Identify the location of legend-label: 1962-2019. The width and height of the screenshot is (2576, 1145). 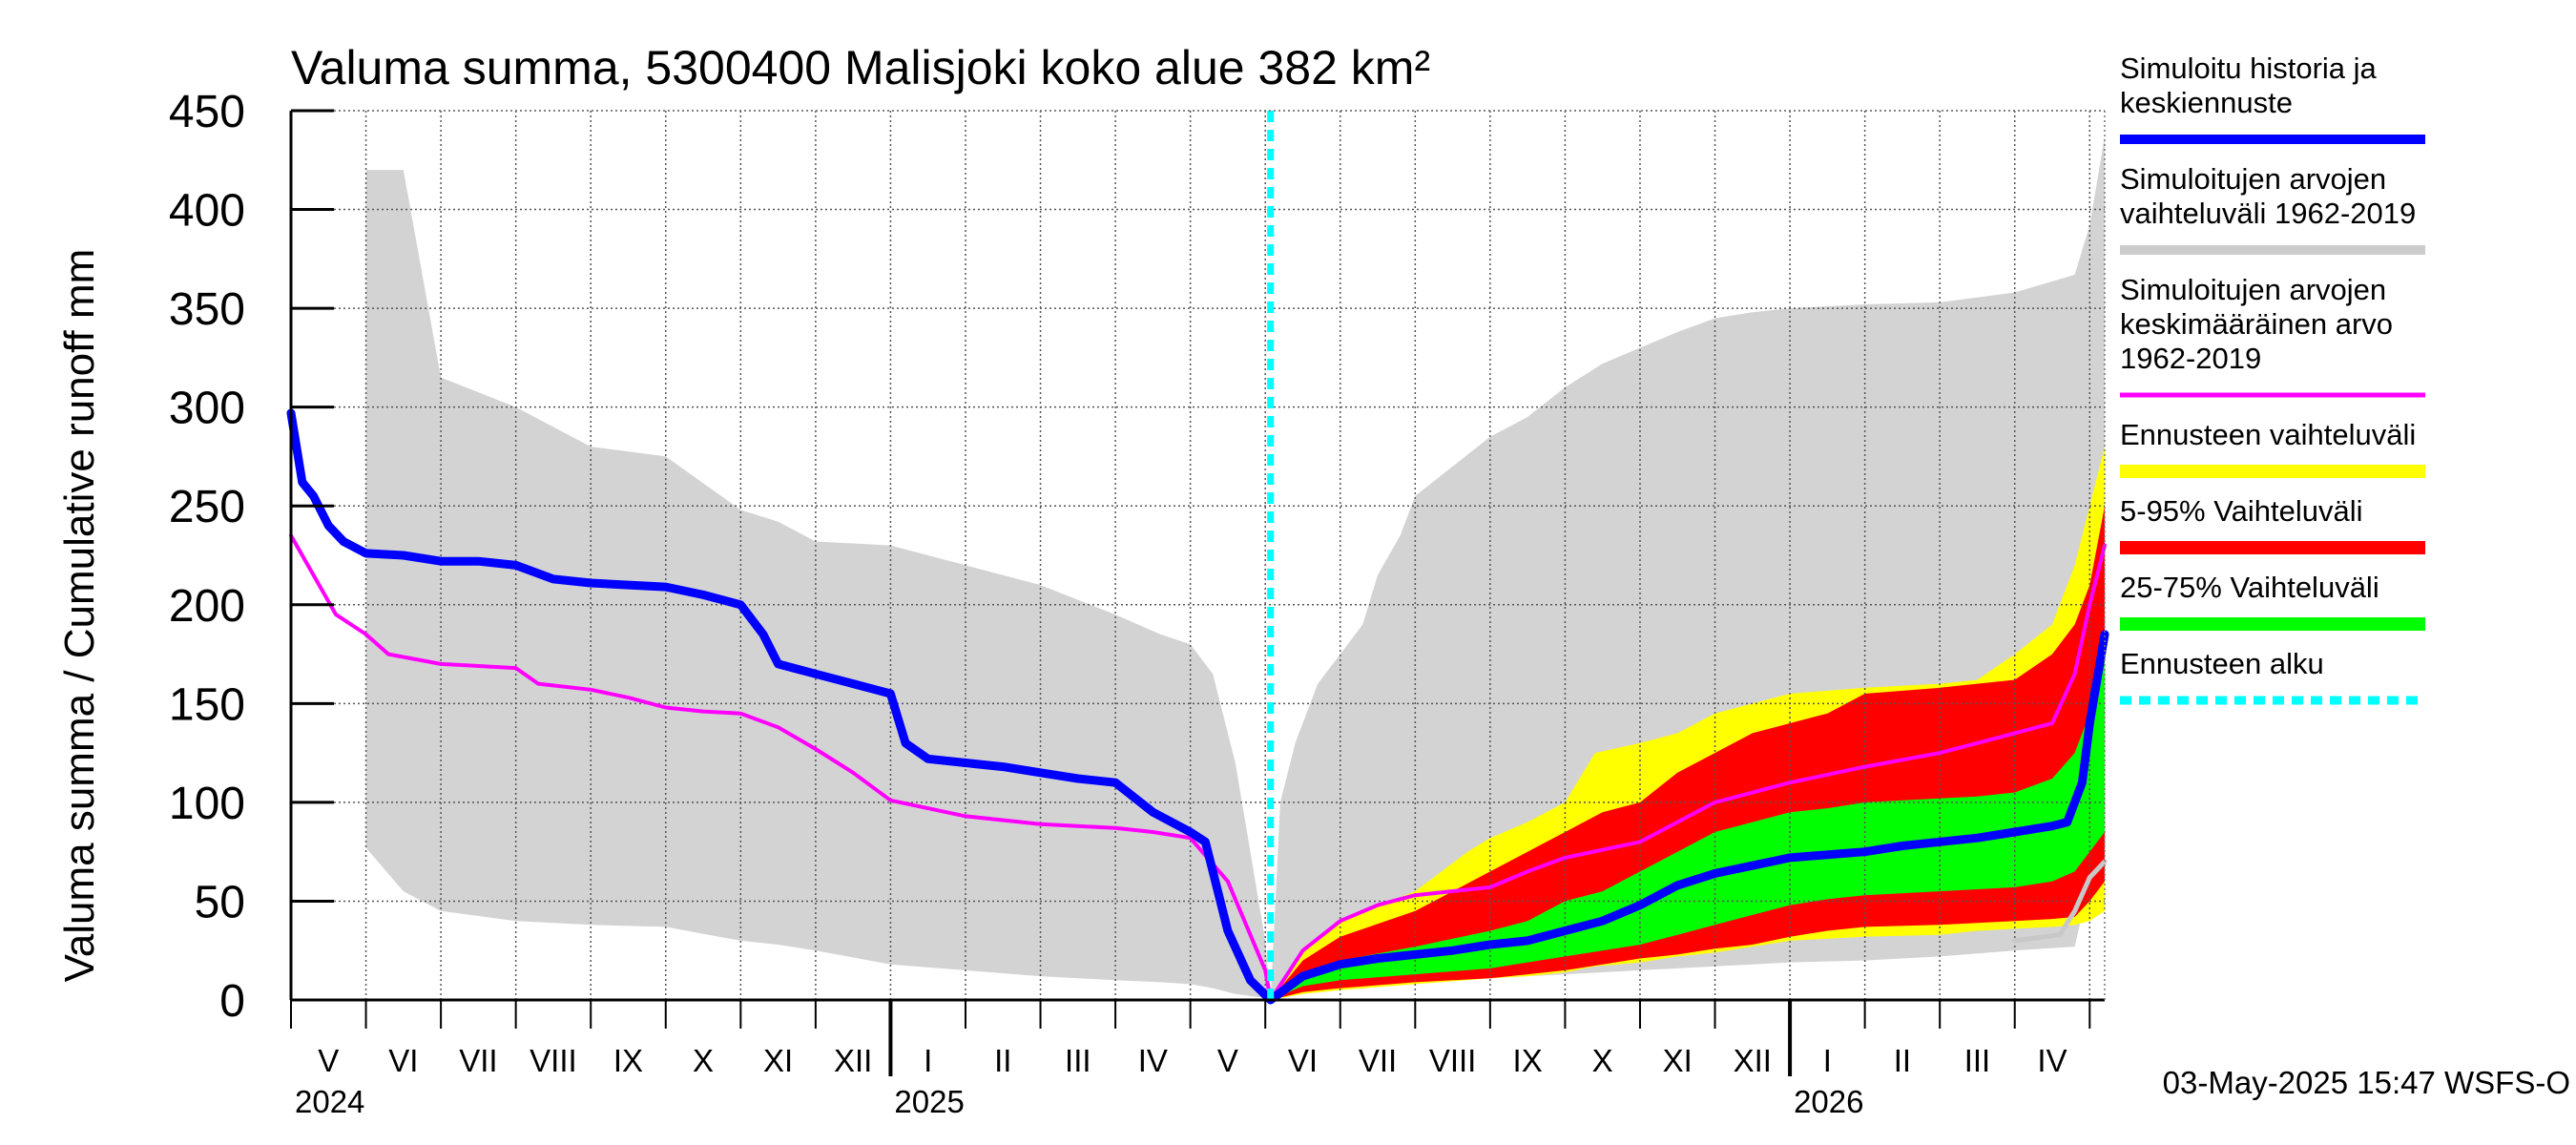
(2190, 358).